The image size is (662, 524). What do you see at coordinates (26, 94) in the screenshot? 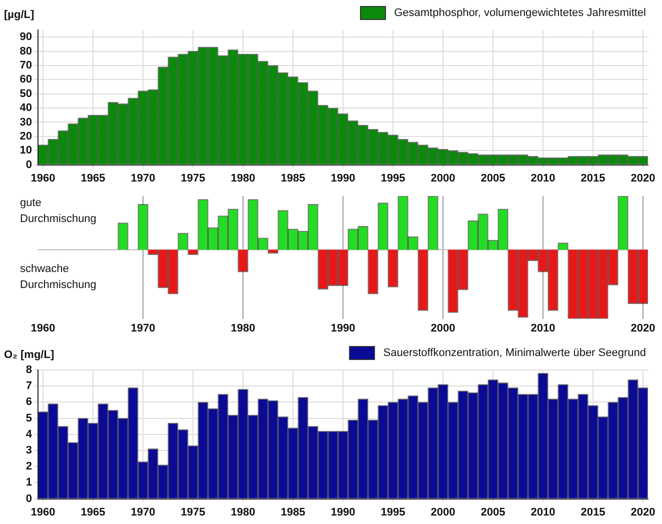
I see `y-tick-label: 50` at bounding box center [26, 94].